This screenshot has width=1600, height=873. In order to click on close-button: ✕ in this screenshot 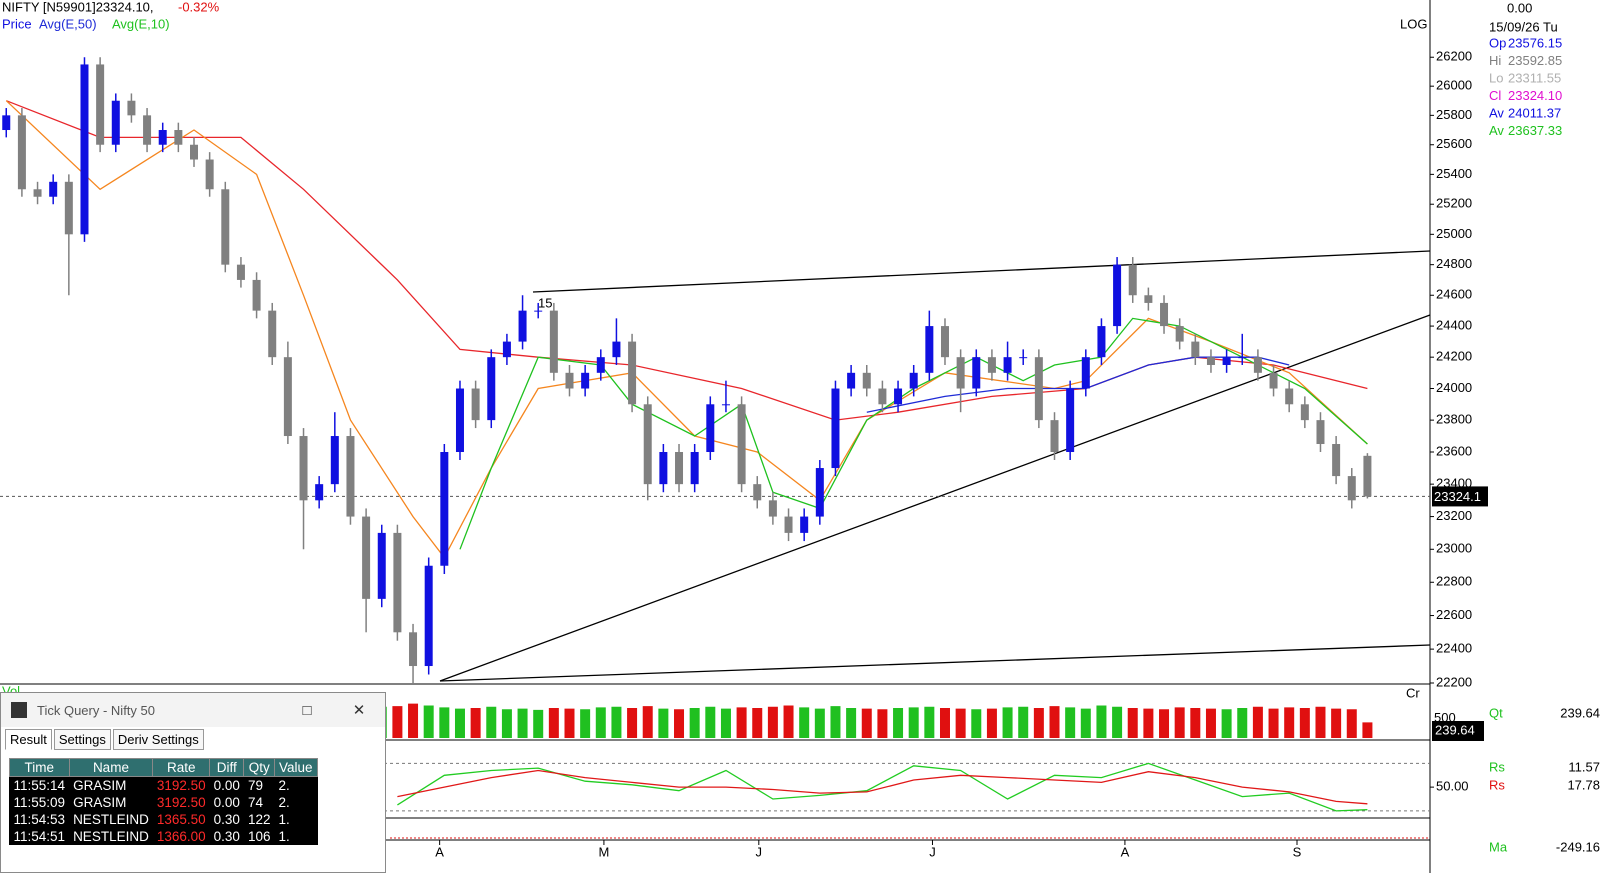, I will do `click(359, 710)`.